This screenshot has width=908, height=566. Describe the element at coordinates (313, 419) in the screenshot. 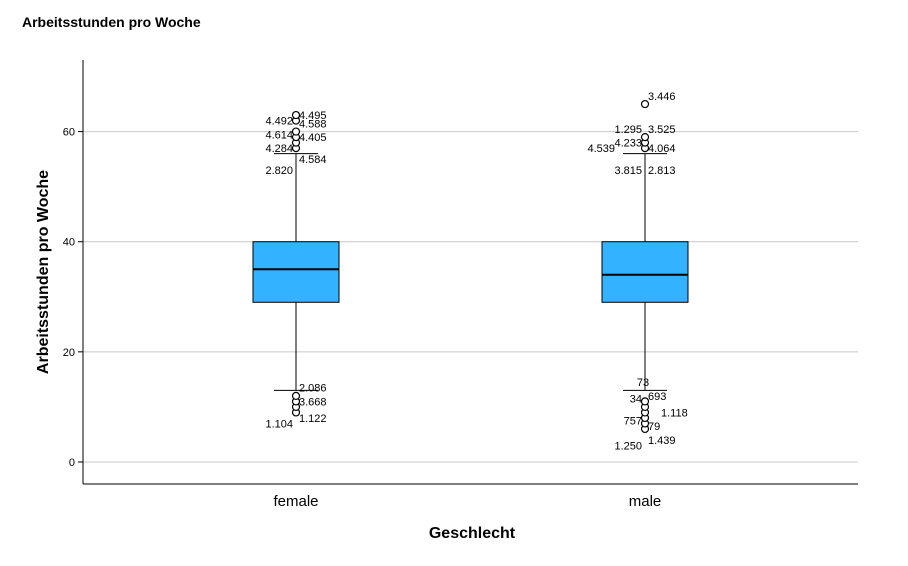

I see `outlier-label: 1.122` at that location.